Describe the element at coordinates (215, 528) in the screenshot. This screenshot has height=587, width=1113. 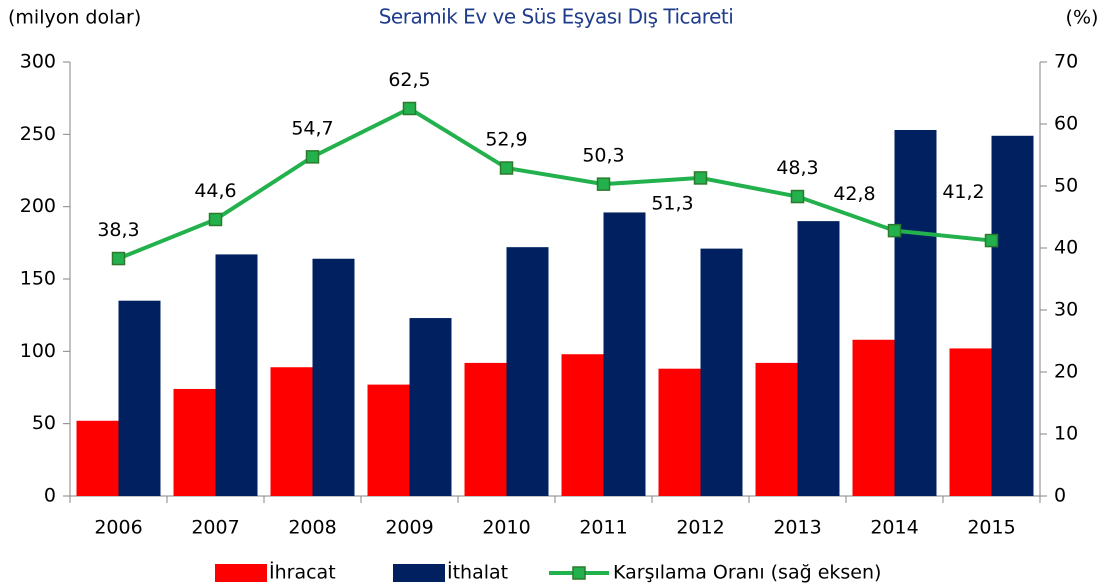
I see `x-tick-label: 2007` at that location.